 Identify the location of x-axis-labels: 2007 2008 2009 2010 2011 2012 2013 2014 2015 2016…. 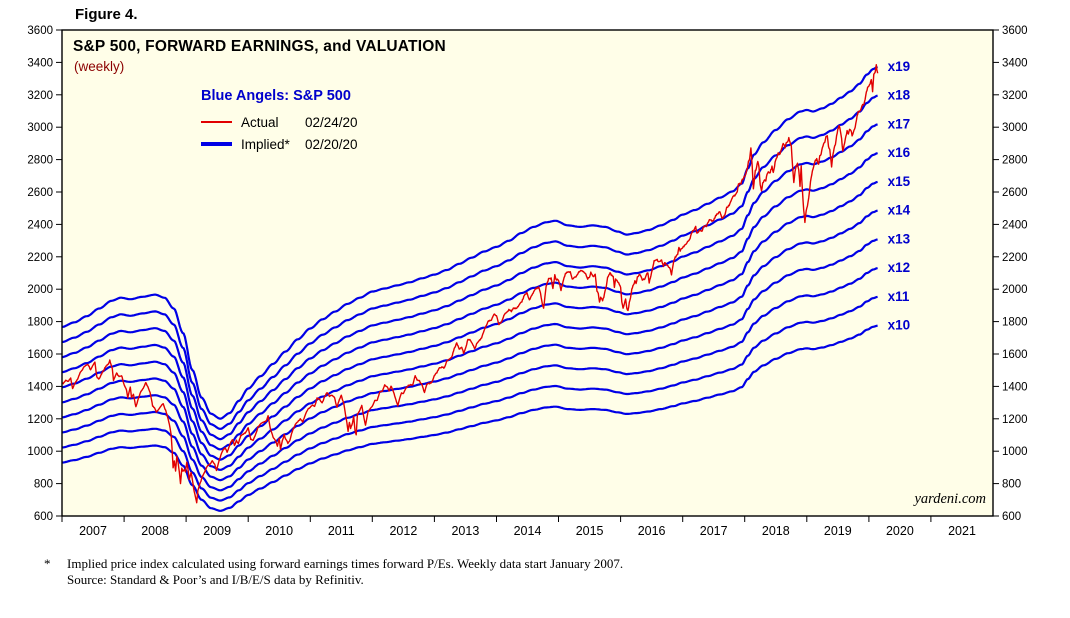
(527, 531).